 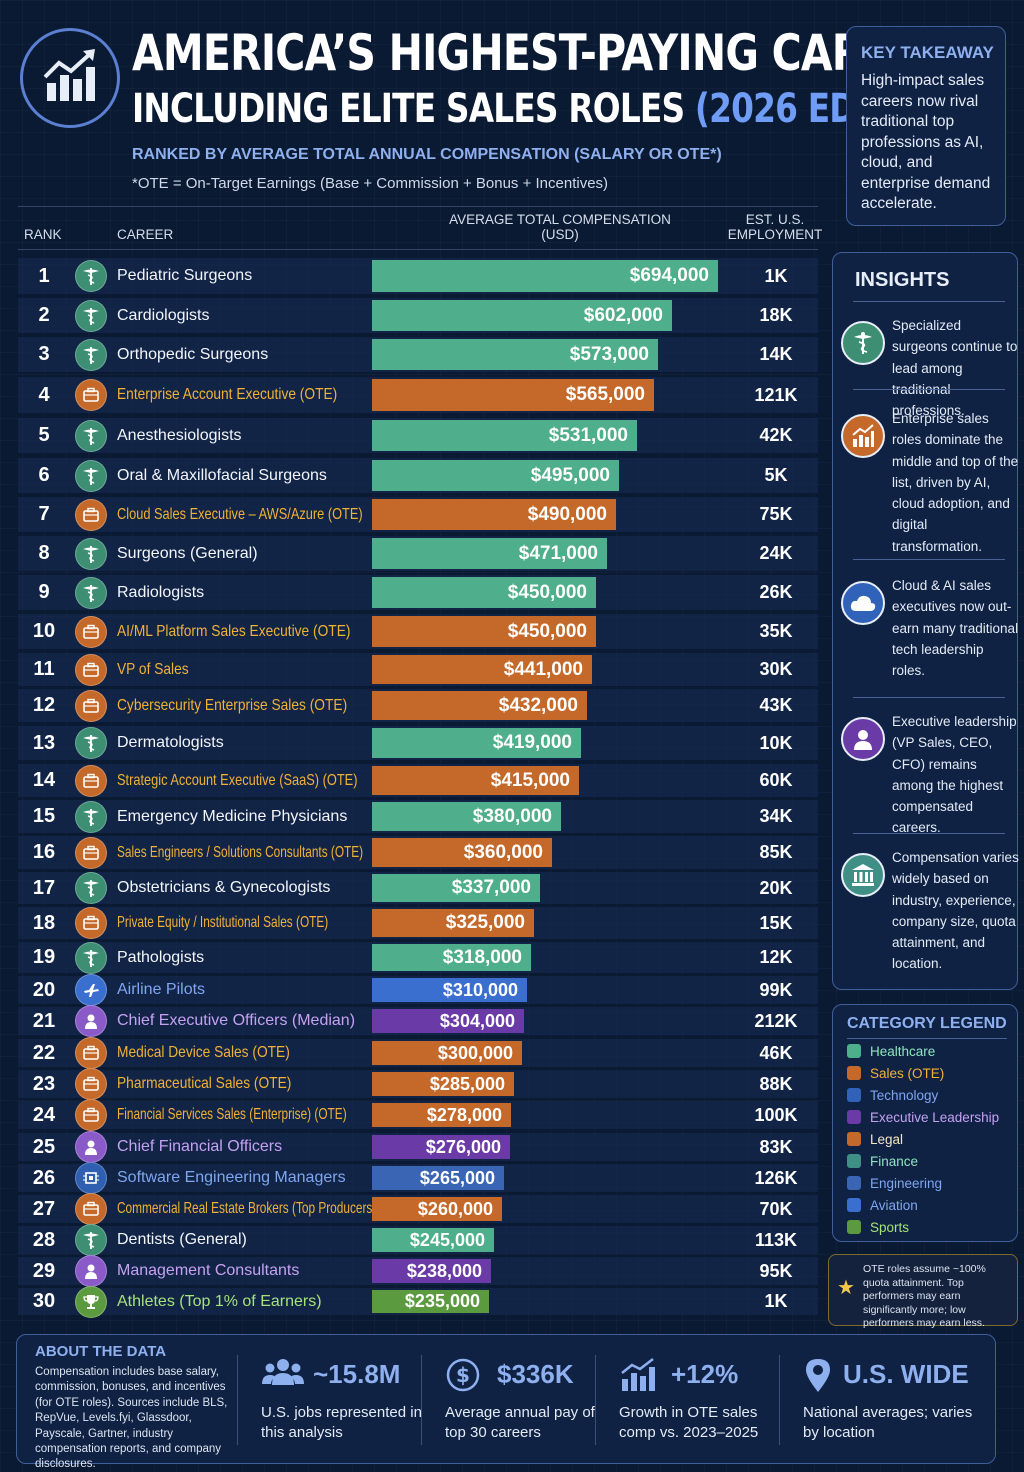 I want to click on compensation-bar: $573,000, so click(x=515, y=354).